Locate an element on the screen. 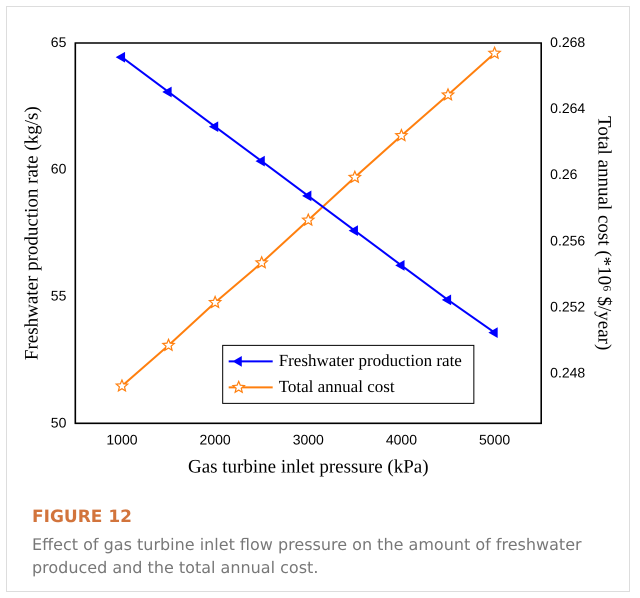 The width and height of the screenshot is (640, 598). y-tick-label: 60 is located at coordinates (58, 168).